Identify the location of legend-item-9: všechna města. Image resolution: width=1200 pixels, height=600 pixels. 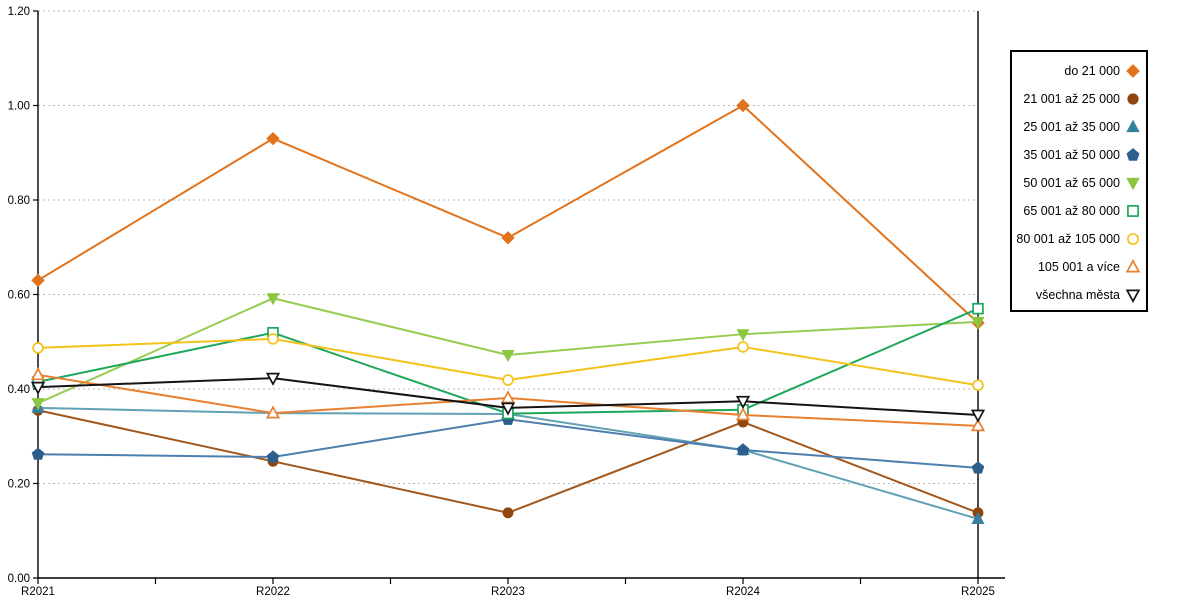
(1079, 295).